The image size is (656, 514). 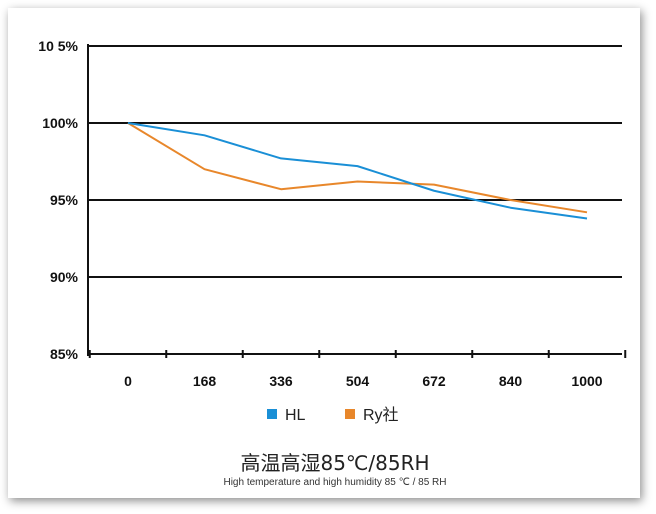 What do you see at coordinates (381, 415) in the screenshot?
I see `legend-label-1: Ry社` at bounding box center [381, 415].